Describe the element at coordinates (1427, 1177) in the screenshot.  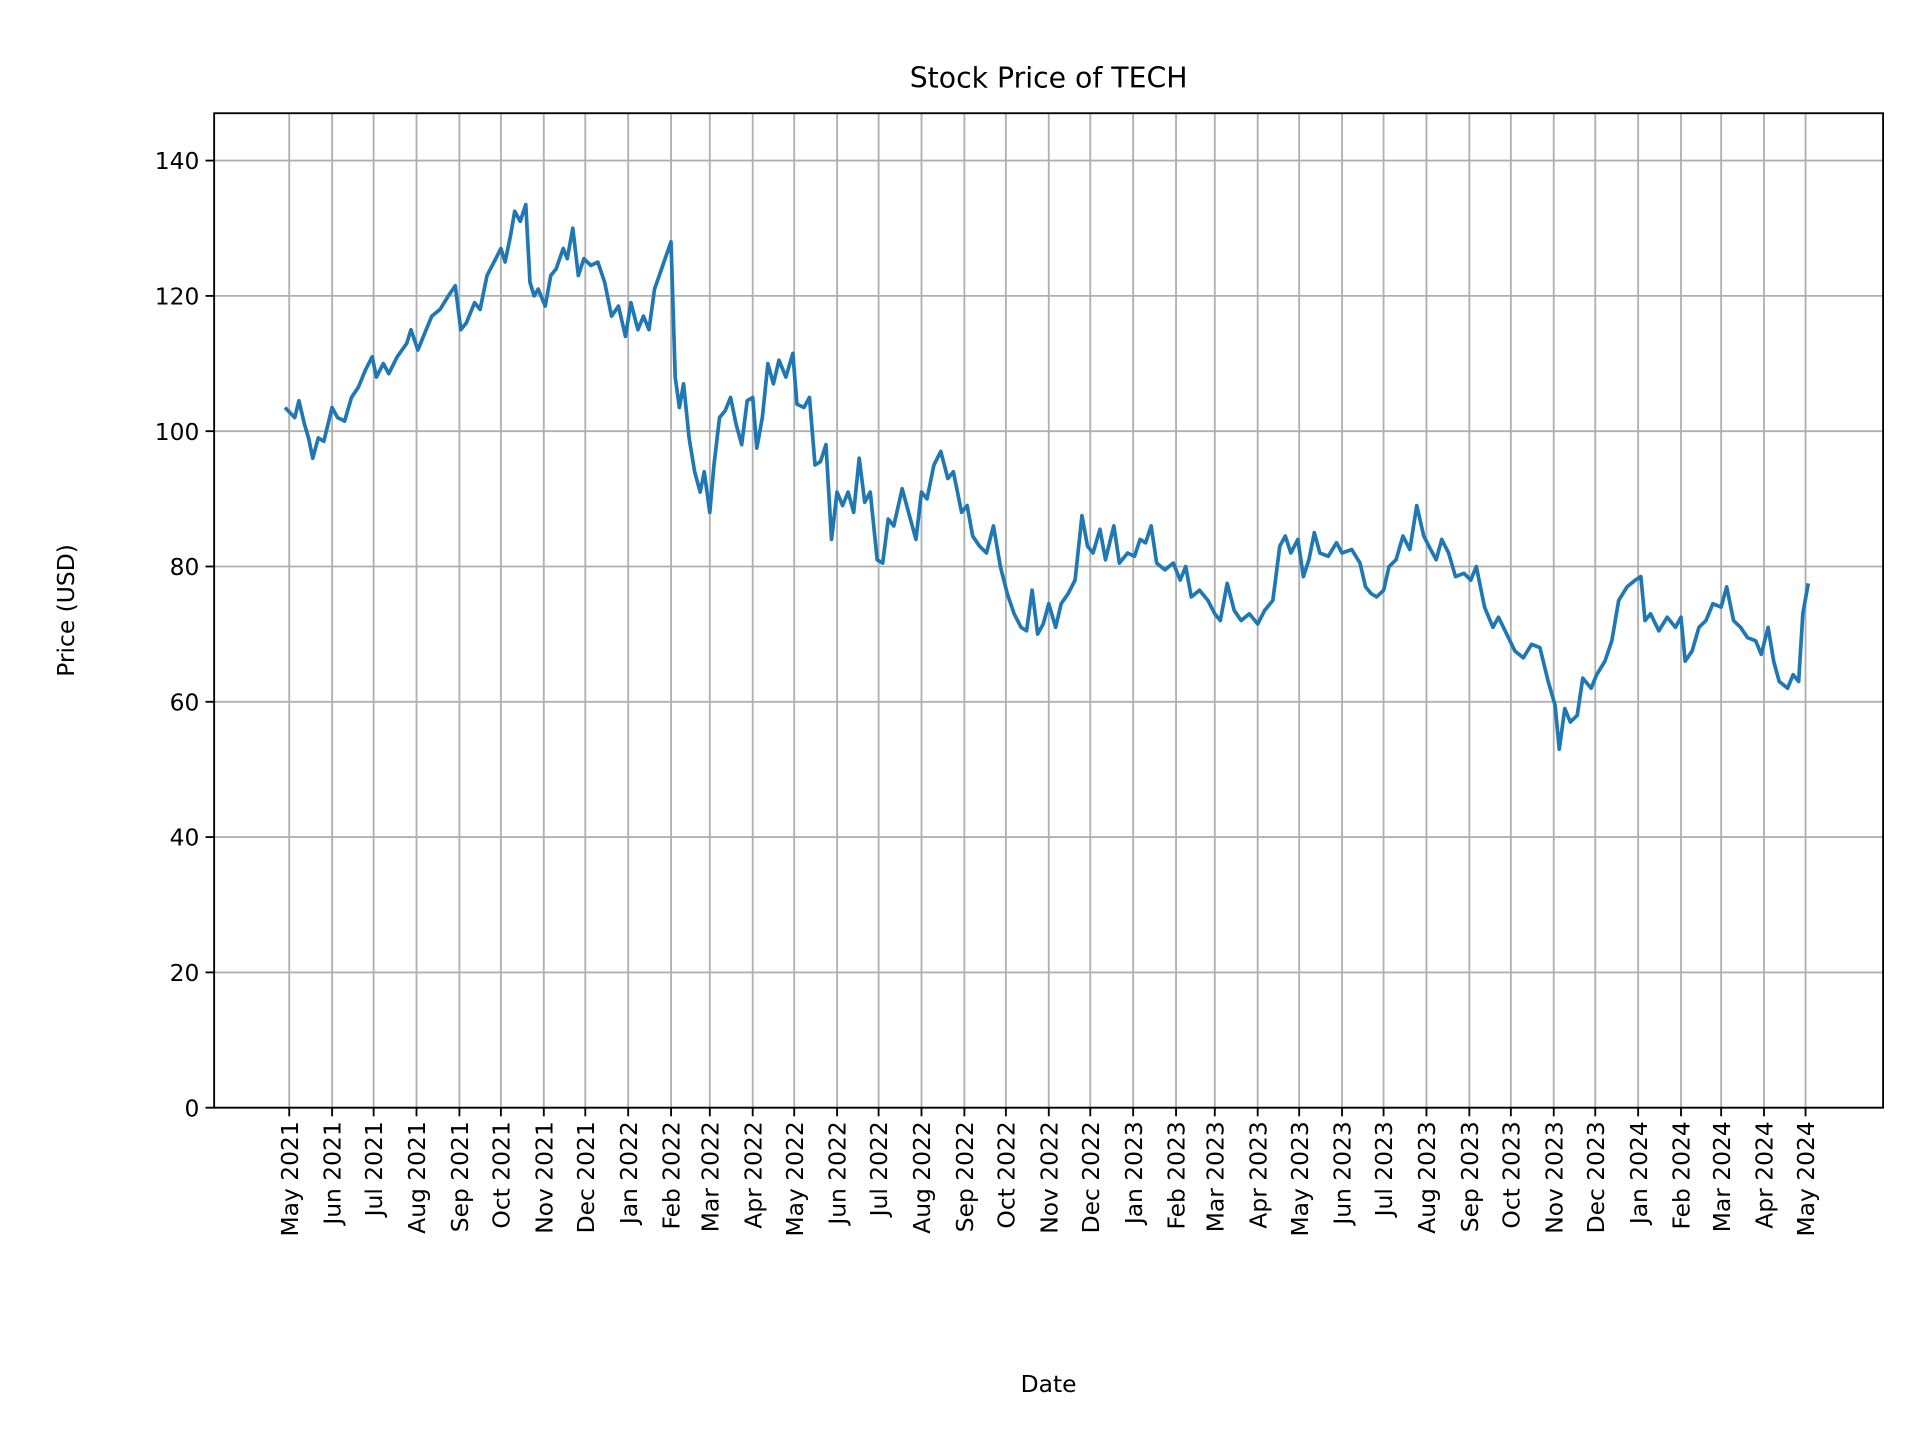
I see `x-tick-label: Aug 2023` at that location.